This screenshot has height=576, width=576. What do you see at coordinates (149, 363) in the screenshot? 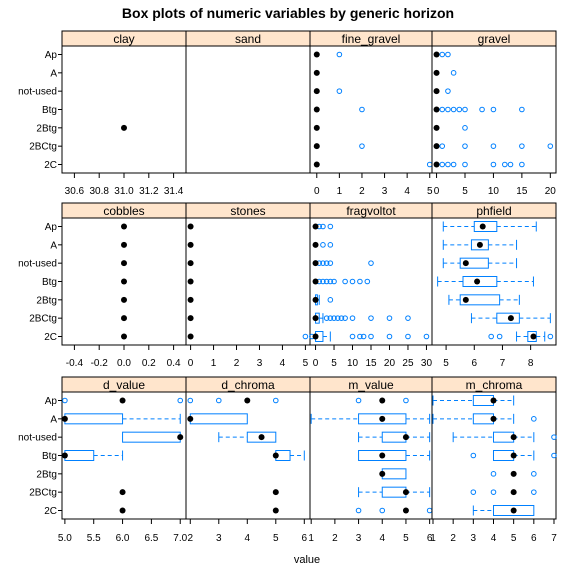
I see `x-tick-label: 0.2` at bounding box center [149, 363].